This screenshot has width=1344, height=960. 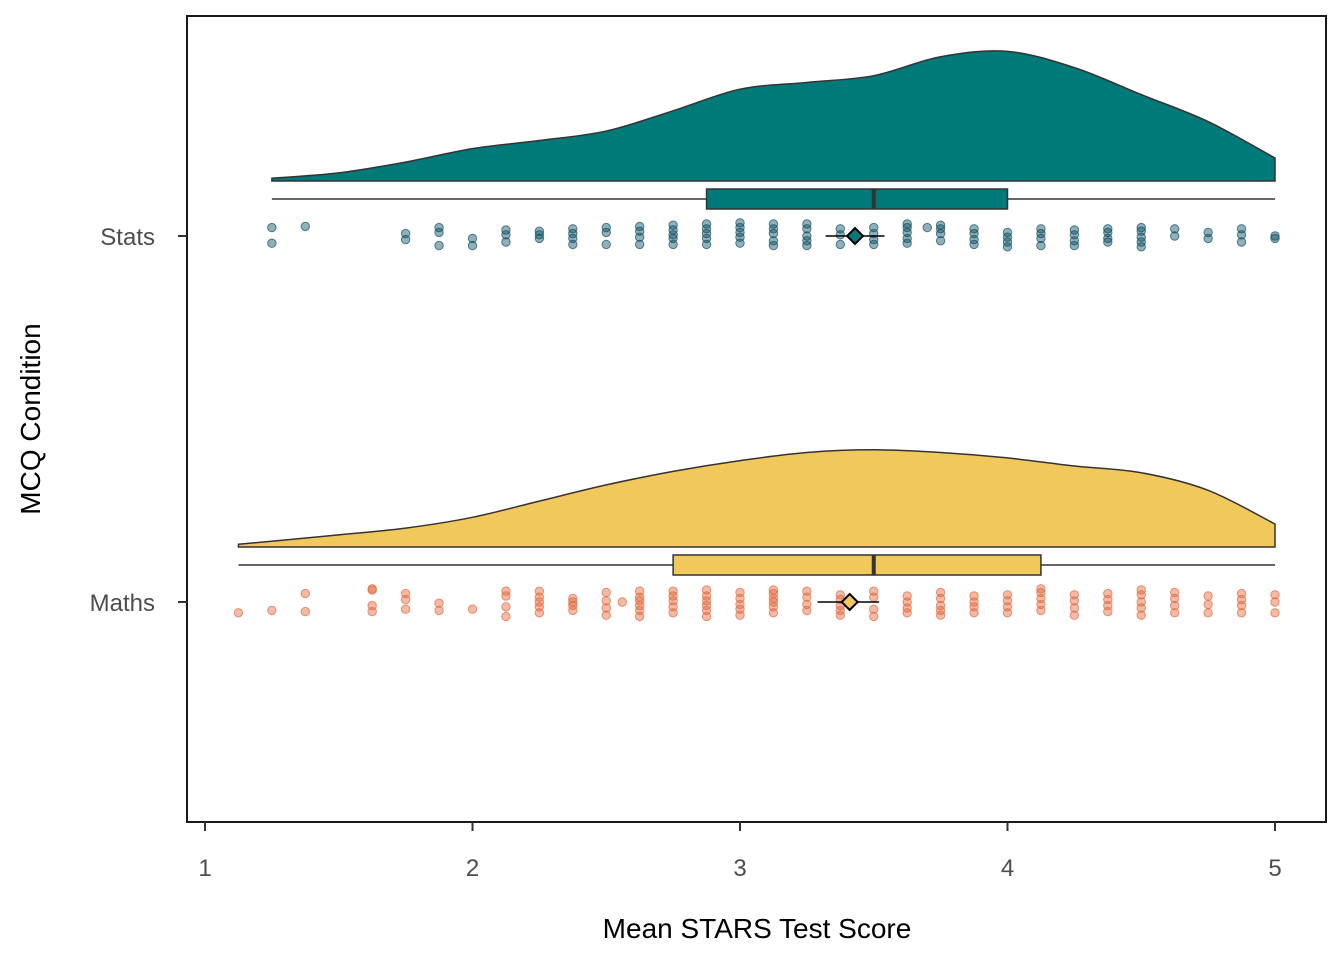 What do you see at coordinates (851, 419) in the screenshot?
I see `mean-markers` at bounding box center [851, 419].